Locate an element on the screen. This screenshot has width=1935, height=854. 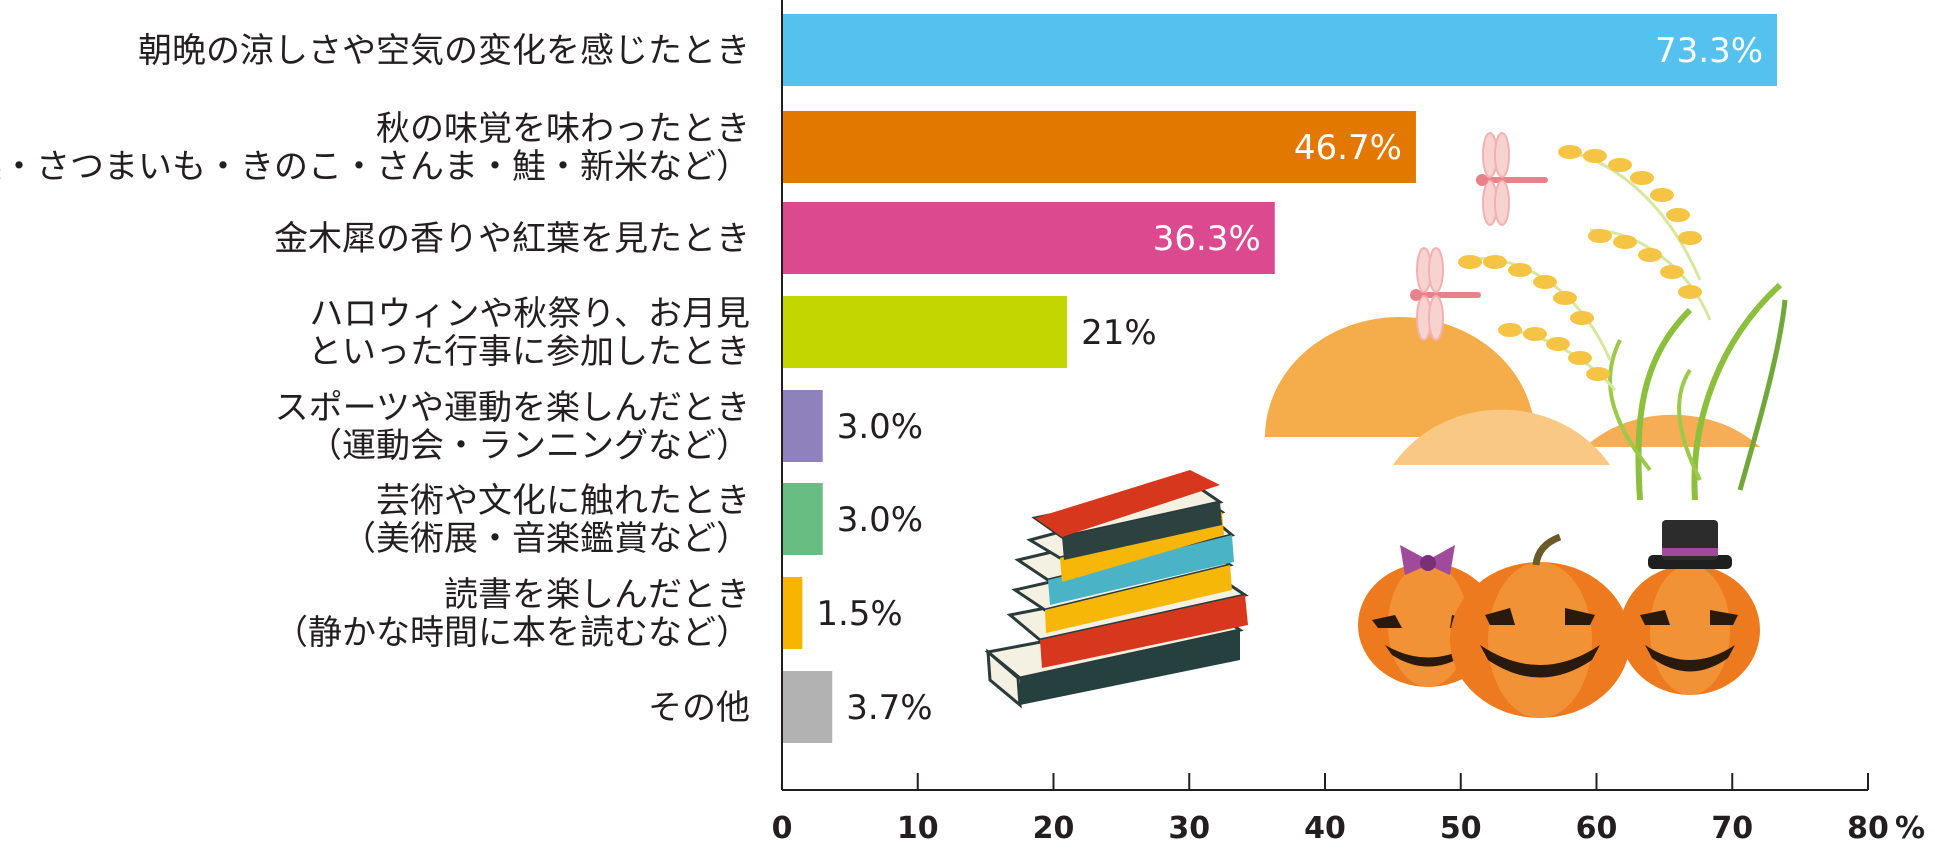
category-label: （栗・さつまいも・きのこ・さんま・鮭・新米など） is located at coordinates (375, 167).